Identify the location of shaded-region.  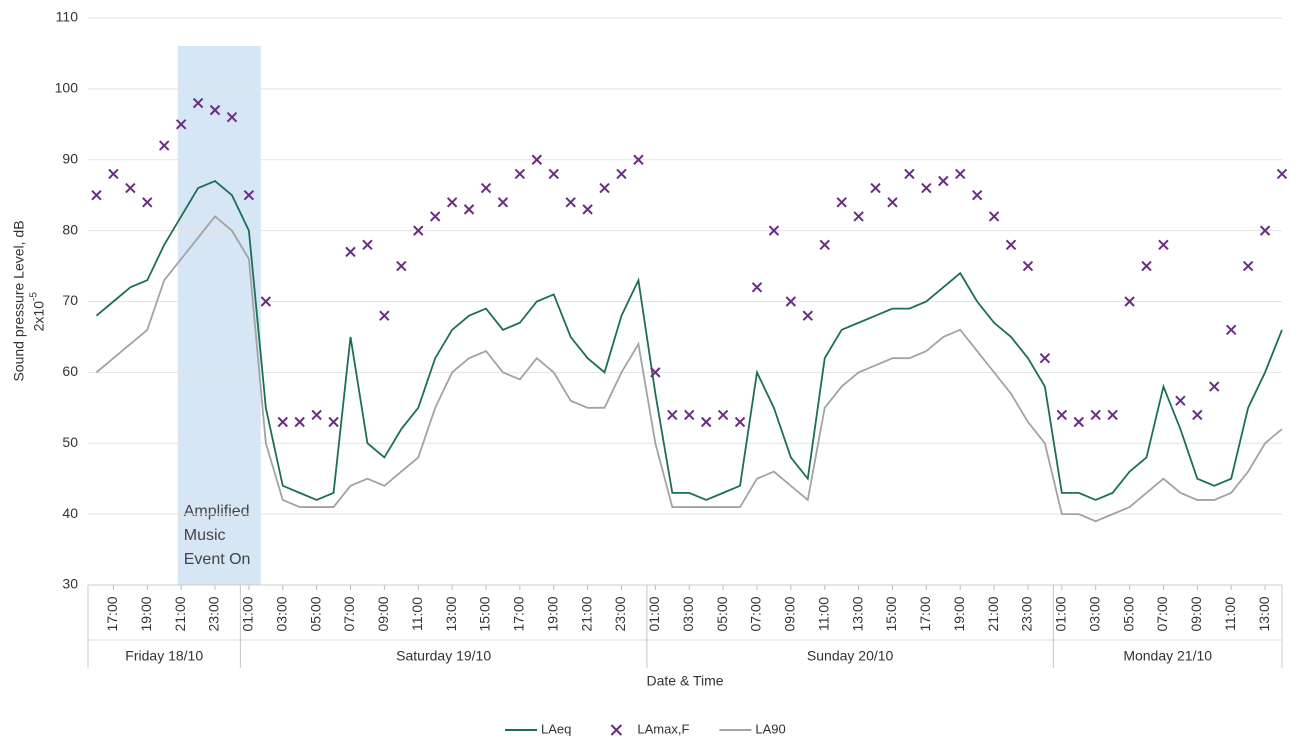
(219, 315).